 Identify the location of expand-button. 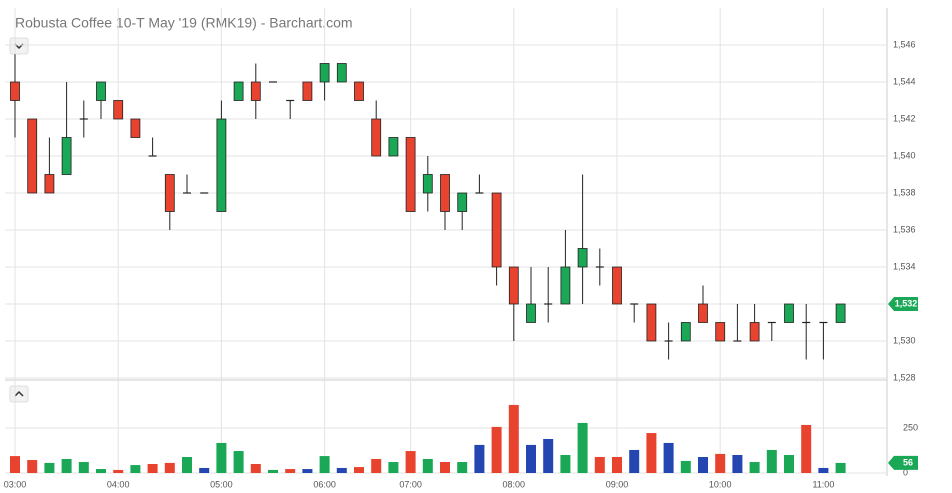
(19, 394).